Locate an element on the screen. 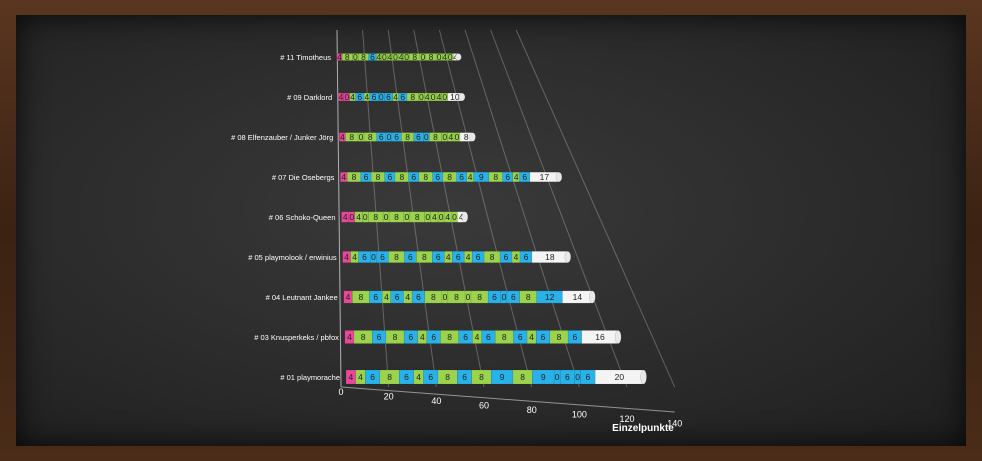 This screenshot has height=461, width=982. bar-row: 4 8 6 4 6 4 6 8 0 8 0 8 6 0 6 8 12 14 is located at coordinates (469, 297).